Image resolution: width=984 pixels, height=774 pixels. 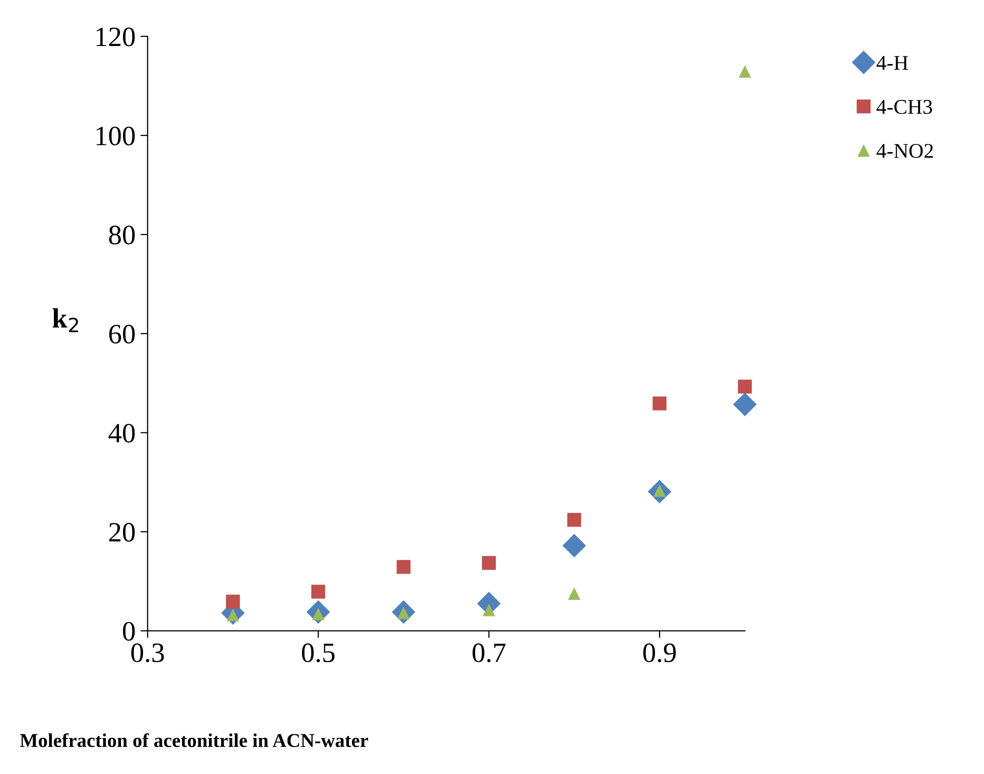 What do you see at coordinates (904, 151) in the screenshot?
I see `legend-label: 4-NO2` at bounding box center [904, 151].